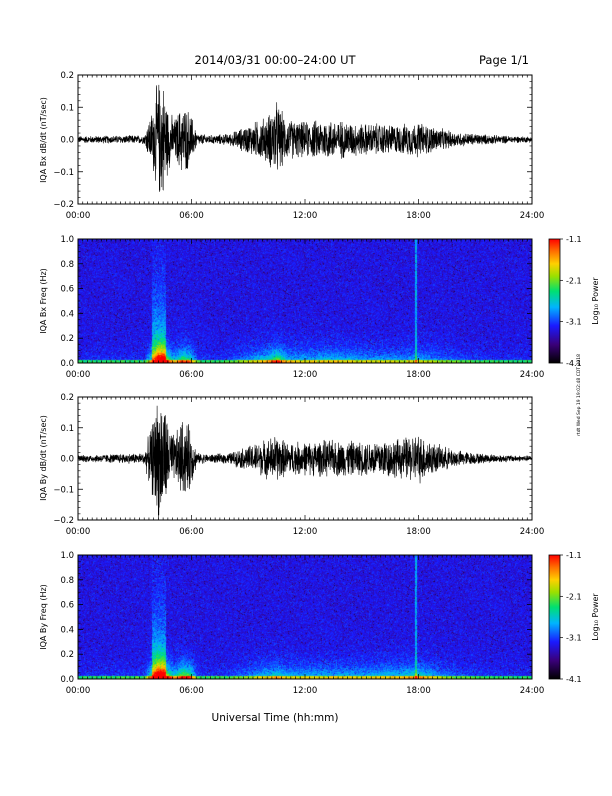 The image size is (612, 796). What do you see at coordinates (579, 395) in the screenshot?
I see `timestamp-note: rtdt Wed Sep 19 19:02:48 CDT 2018` at bounding box center [579, 395].